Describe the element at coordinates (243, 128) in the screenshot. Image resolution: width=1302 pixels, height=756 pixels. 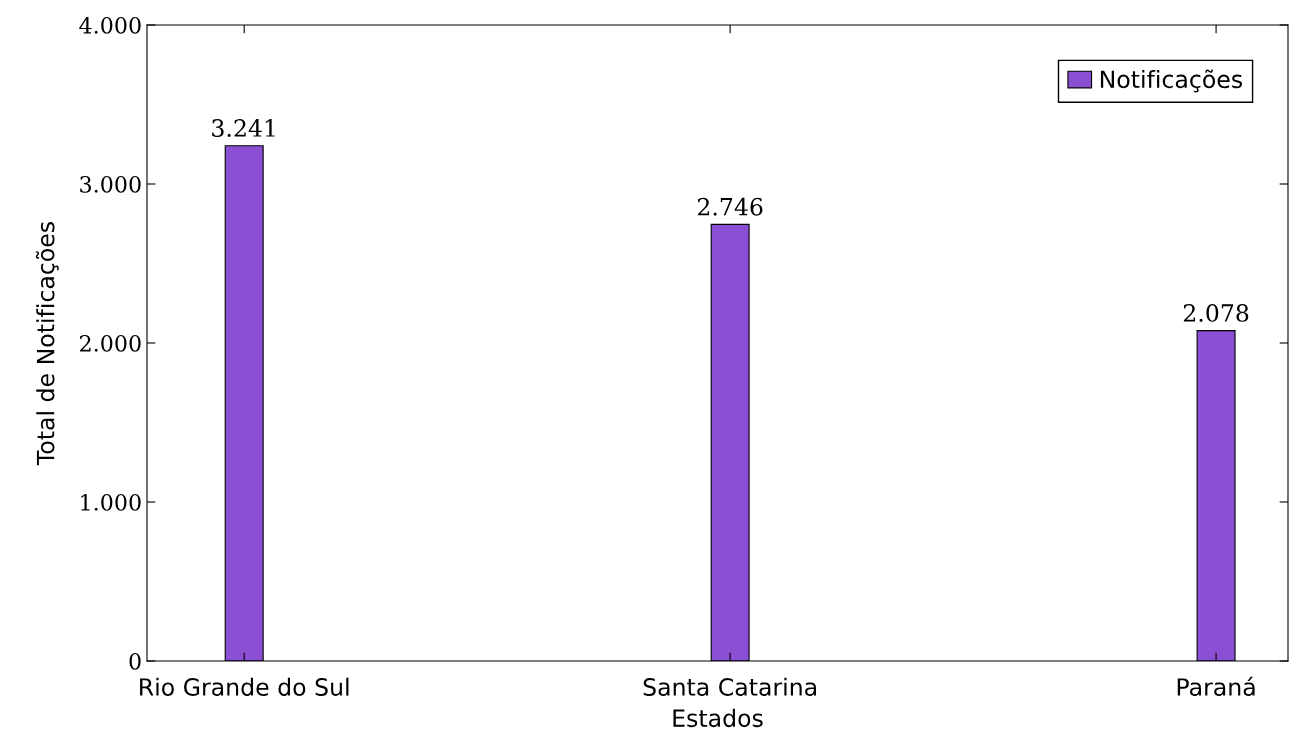
I see `data-label: 3.241` at that location.